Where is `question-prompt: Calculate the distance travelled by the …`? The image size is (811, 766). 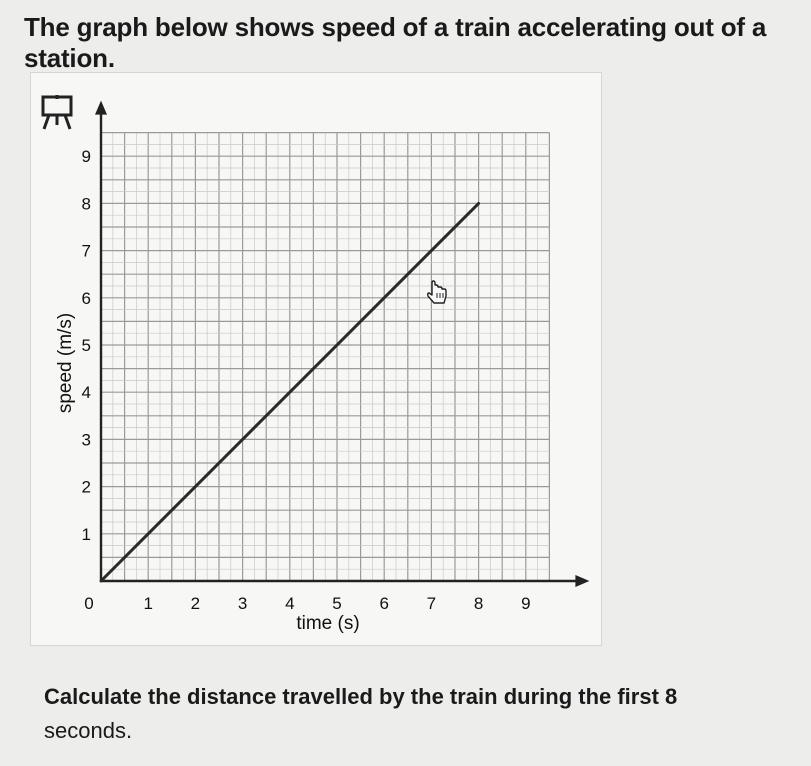 question-prompt: Calculate the distance travelled by the … is located at coordinates (414, 714).